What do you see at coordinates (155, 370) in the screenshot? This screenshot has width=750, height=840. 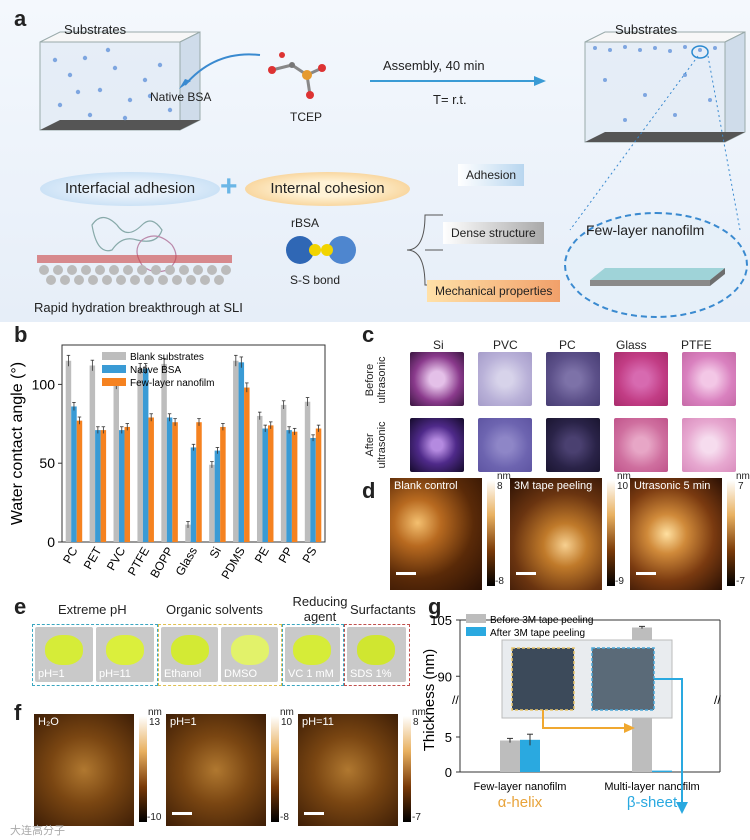 I see `legend-entry: Native BSA` at bounding box center [155, 370].